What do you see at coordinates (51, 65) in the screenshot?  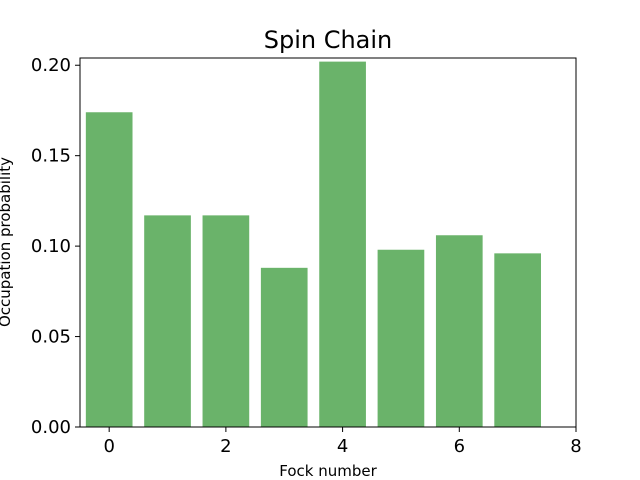 I see `y-tick-label: 0.20` at bounding box center [51, 65].